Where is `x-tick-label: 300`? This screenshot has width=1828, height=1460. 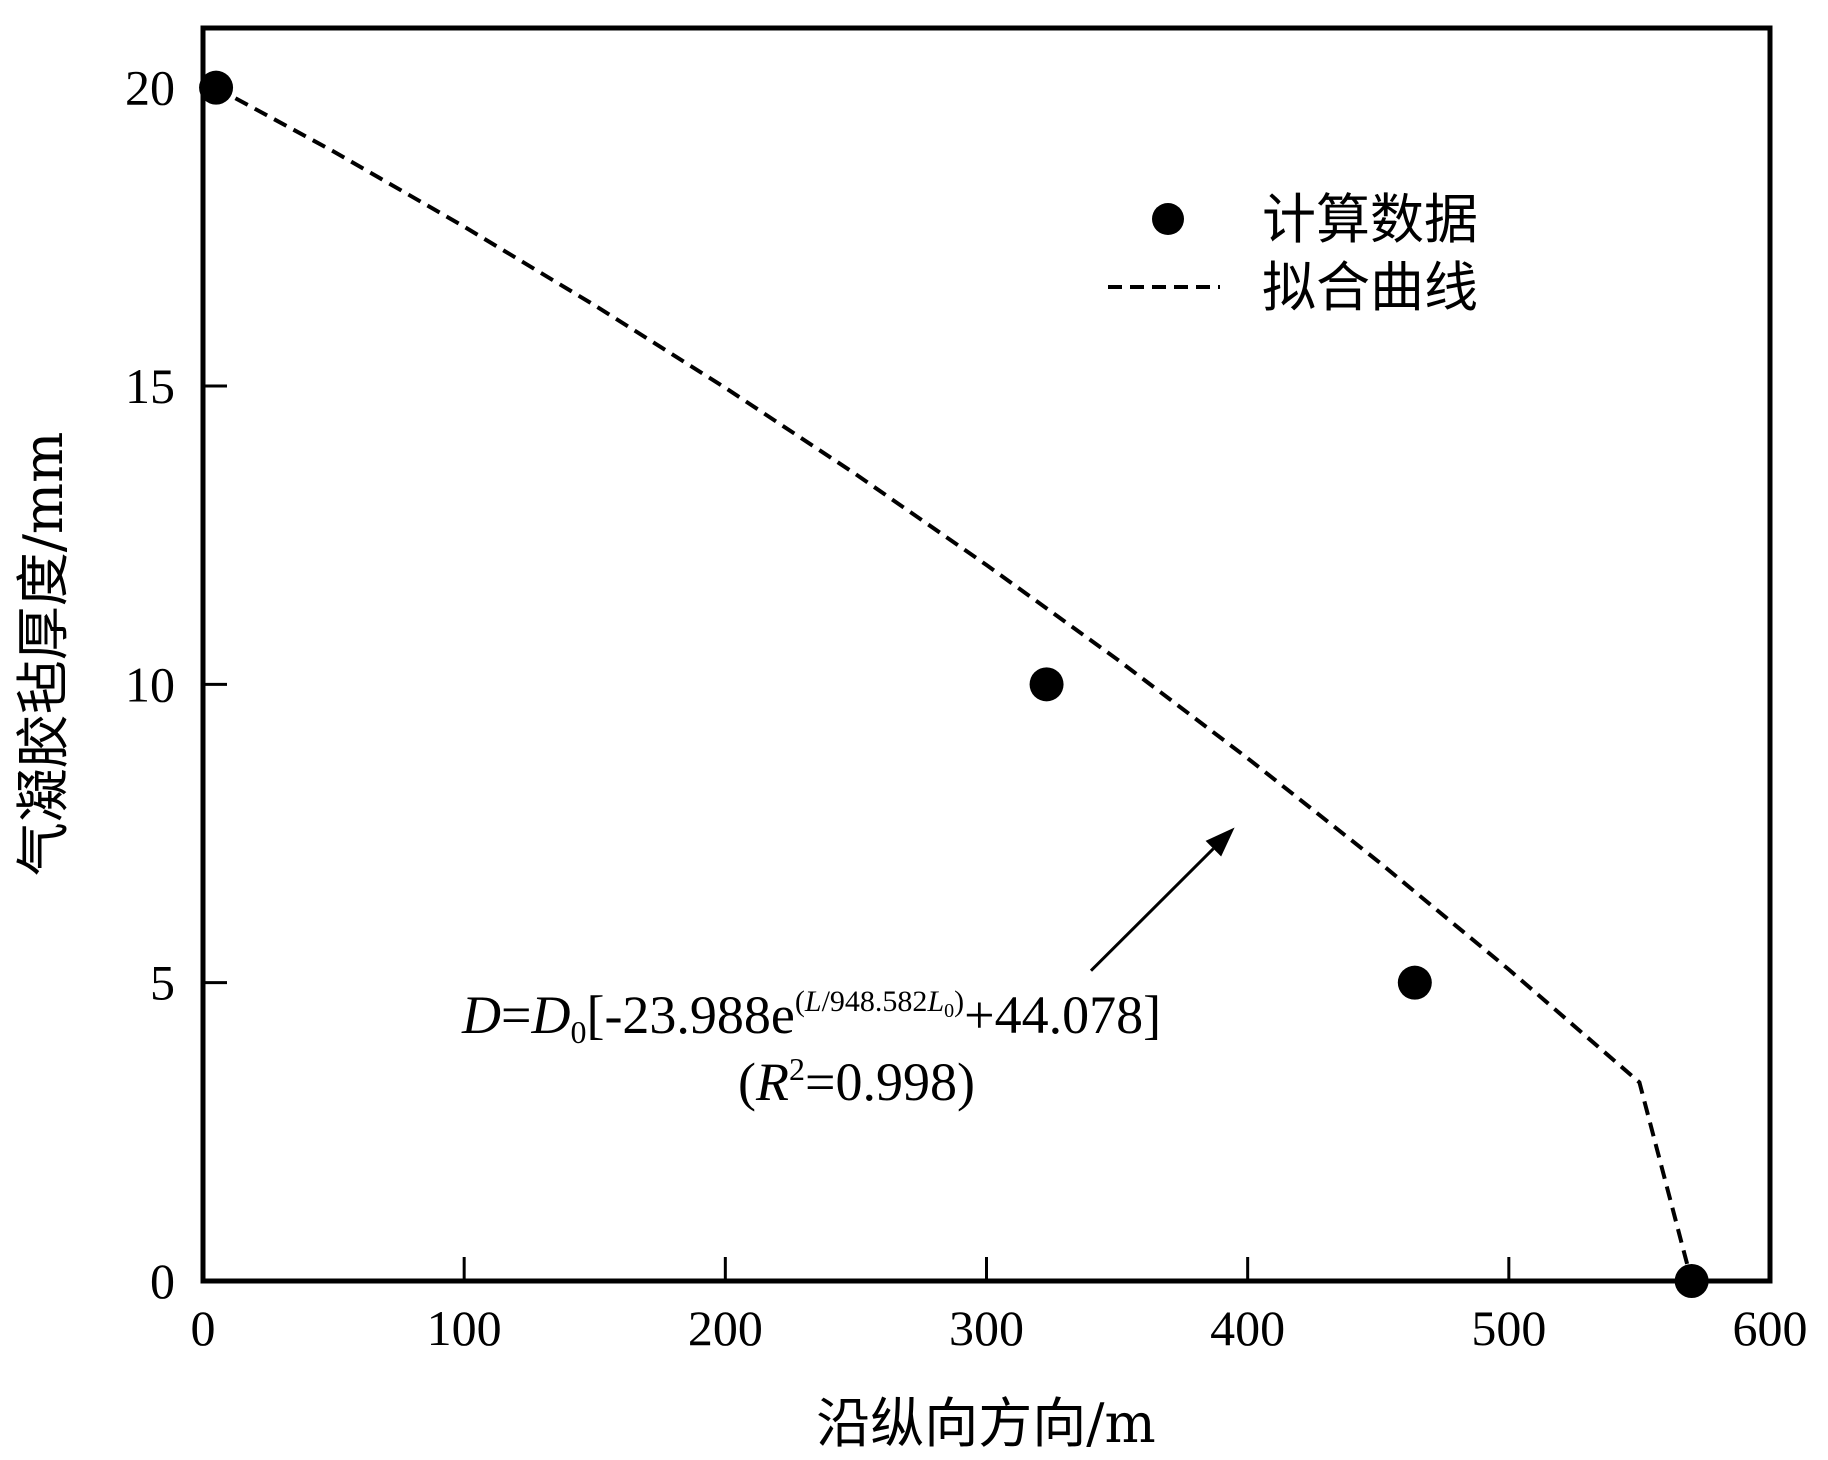 x-tick-label: 300 is located at coordinates (986, 1328).